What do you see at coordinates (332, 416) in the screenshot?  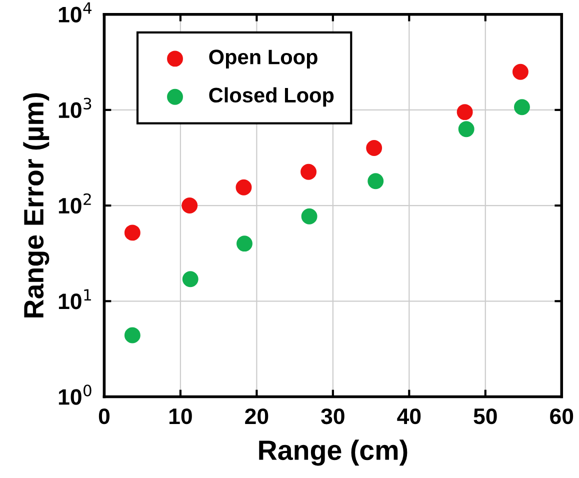 I see `x-tick-label: 30` at bounding box center [332, 416].